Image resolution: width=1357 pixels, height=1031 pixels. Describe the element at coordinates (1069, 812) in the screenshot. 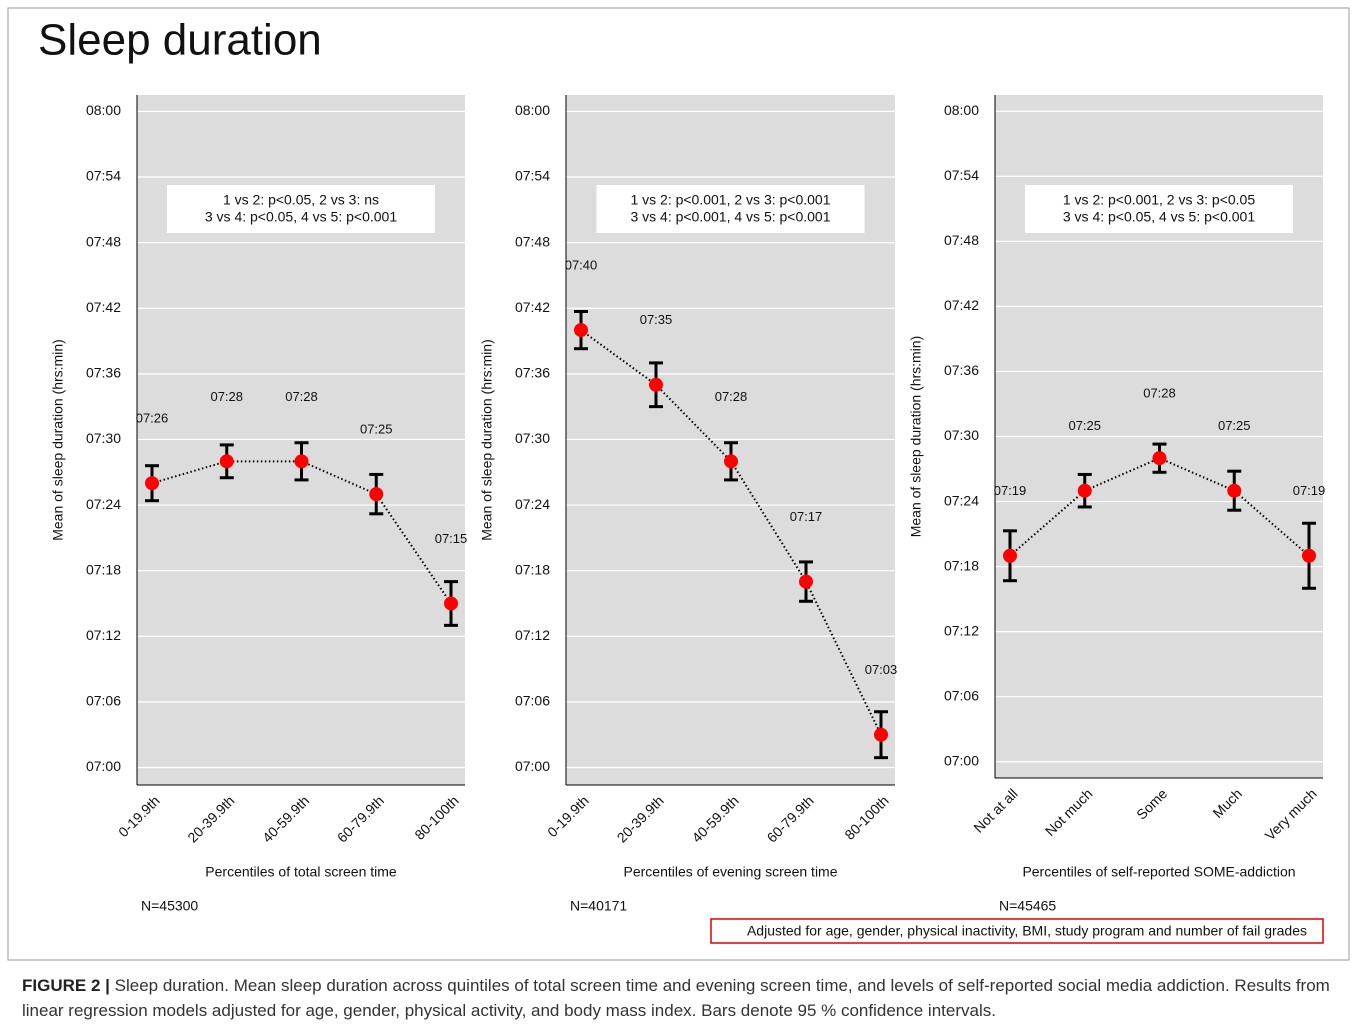

I see `x-tick-label: Not much` at that location.